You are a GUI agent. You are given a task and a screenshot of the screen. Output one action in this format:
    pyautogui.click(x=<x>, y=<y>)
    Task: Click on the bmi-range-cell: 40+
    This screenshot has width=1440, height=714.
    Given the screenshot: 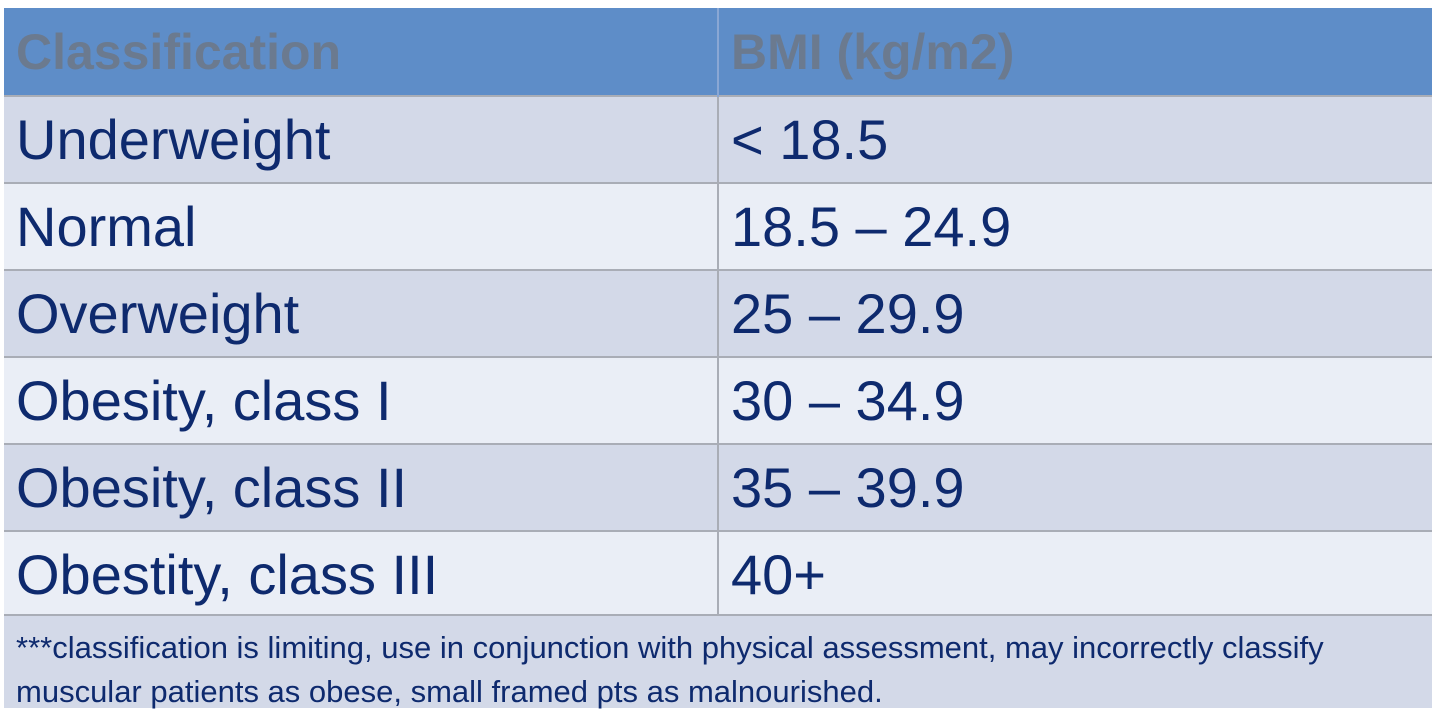 What is the action you would take?
    pyautogui.click(x=1075, y=573)
    